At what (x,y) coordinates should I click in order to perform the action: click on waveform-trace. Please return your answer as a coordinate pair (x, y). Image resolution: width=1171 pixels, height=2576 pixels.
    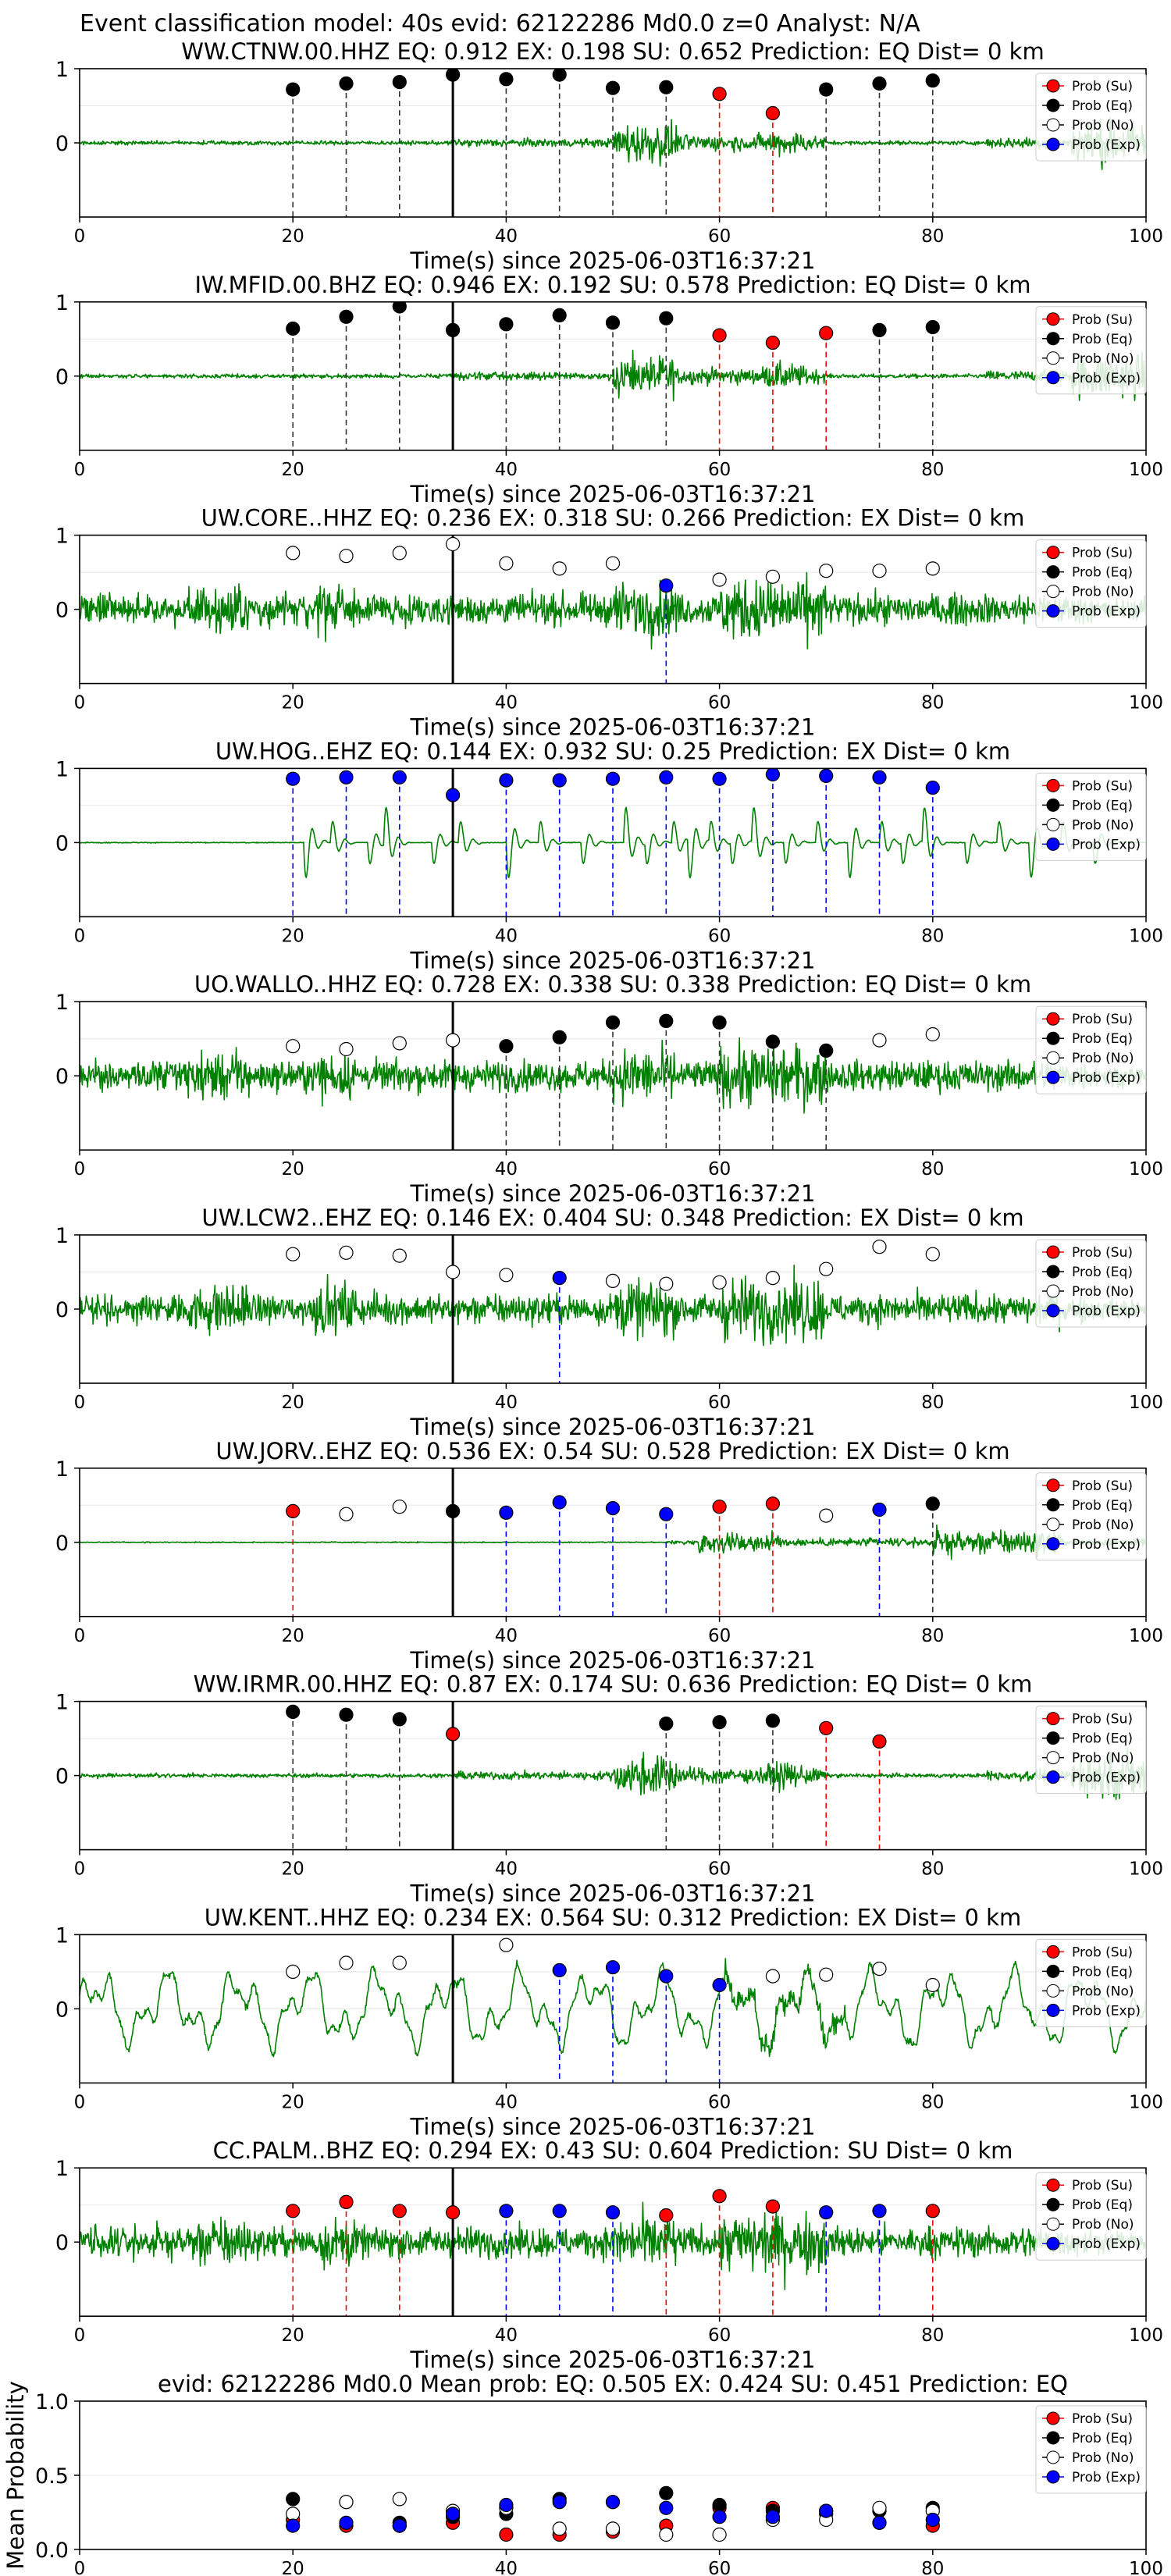
    Looking at the image, I should click on (613, 2008).